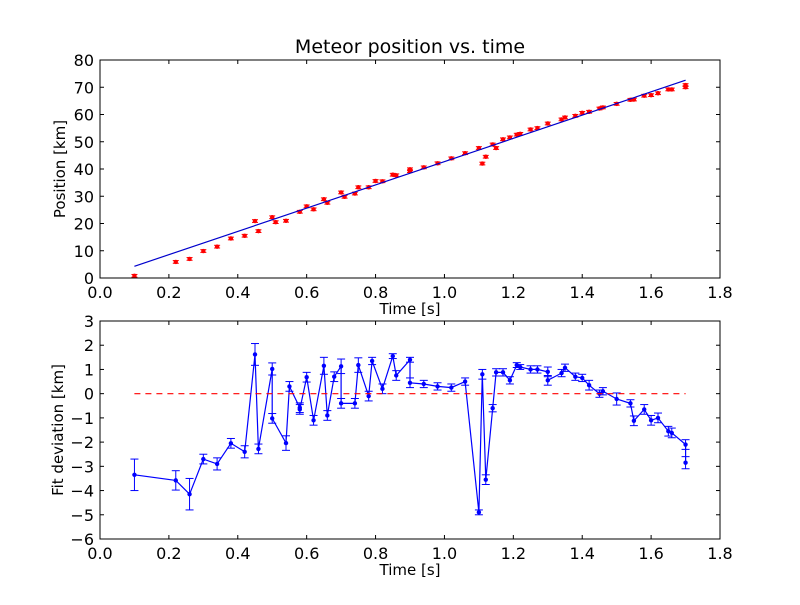 This screenshot has height=605, width=800. I want to click on deviation-plot-y-tick-label: −1, so click(82, 418).